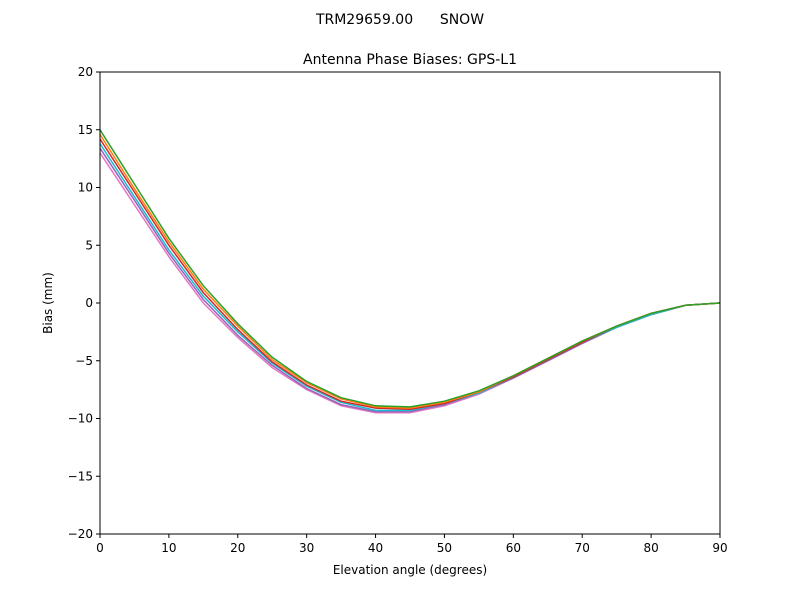 Image resolution: width=800 pixels, height=600 pixels. What do you see at coordinates (237, 548) in the screenshot?
I see `x-tick-label: 20` at bounding box center [237, 548].